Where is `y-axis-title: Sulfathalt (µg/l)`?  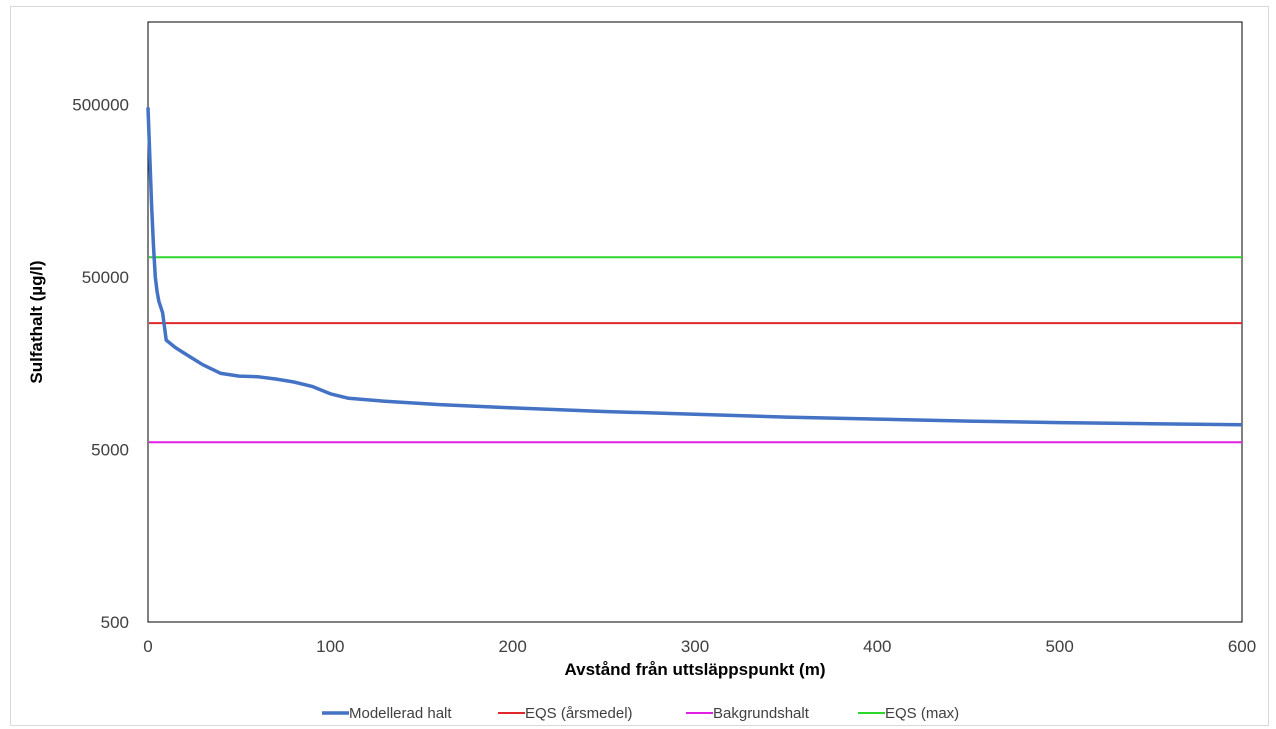
y-axis-title: Sulfathalt (µg/l) is located at coordinates (36, 321).